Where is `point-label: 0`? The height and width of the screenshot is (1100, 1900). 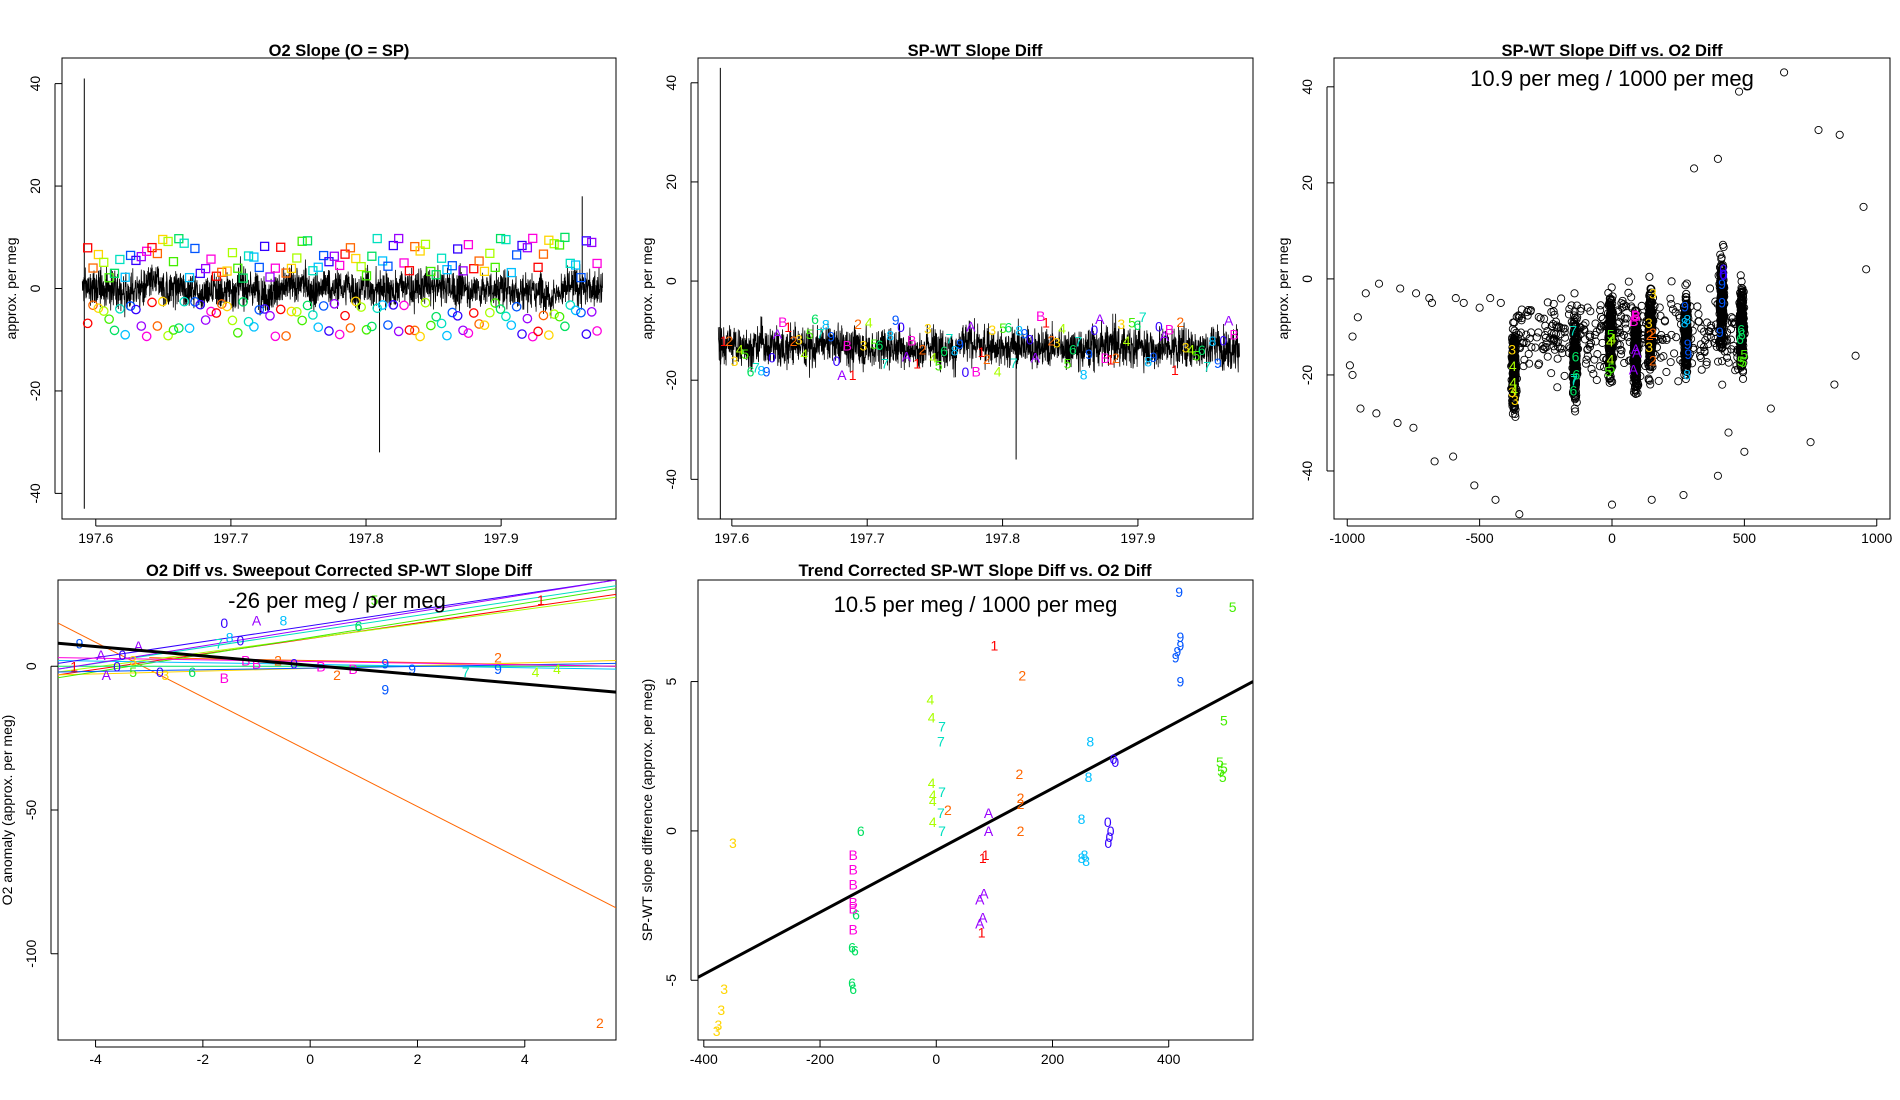 point-label: 0 is located at coordinates (1111, 831).